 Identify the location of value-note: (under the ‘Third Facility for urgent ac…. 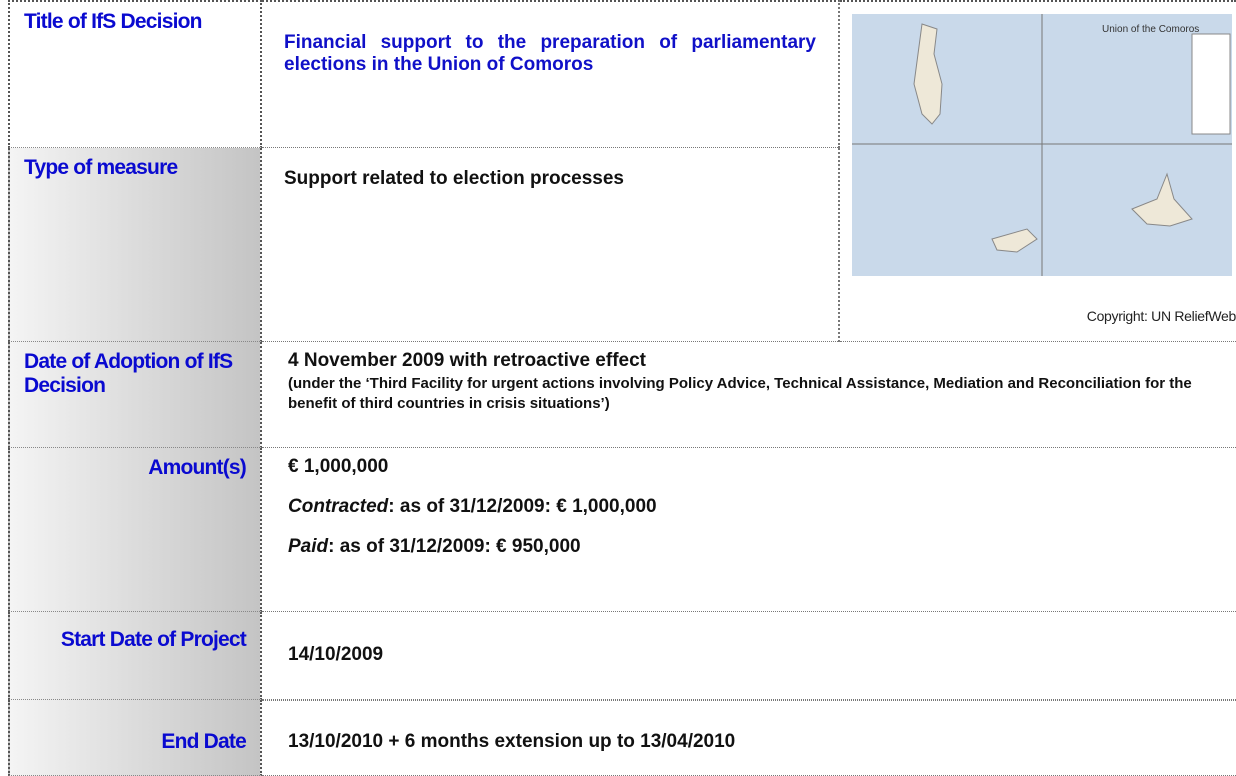
(740, 393).